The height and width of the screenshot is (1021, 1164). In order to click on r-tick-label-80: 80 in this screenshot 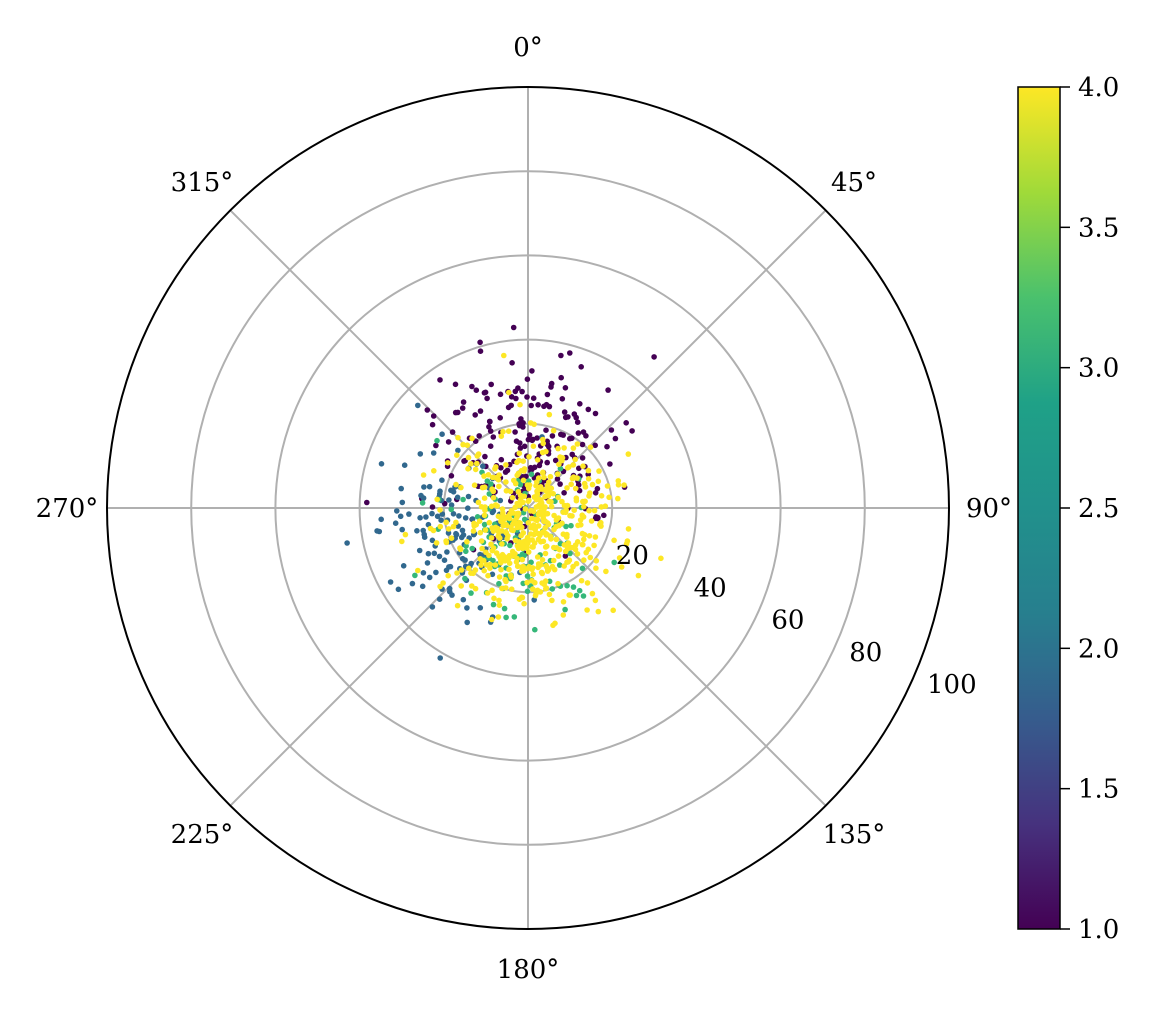, I will do `click(865, 653)`.